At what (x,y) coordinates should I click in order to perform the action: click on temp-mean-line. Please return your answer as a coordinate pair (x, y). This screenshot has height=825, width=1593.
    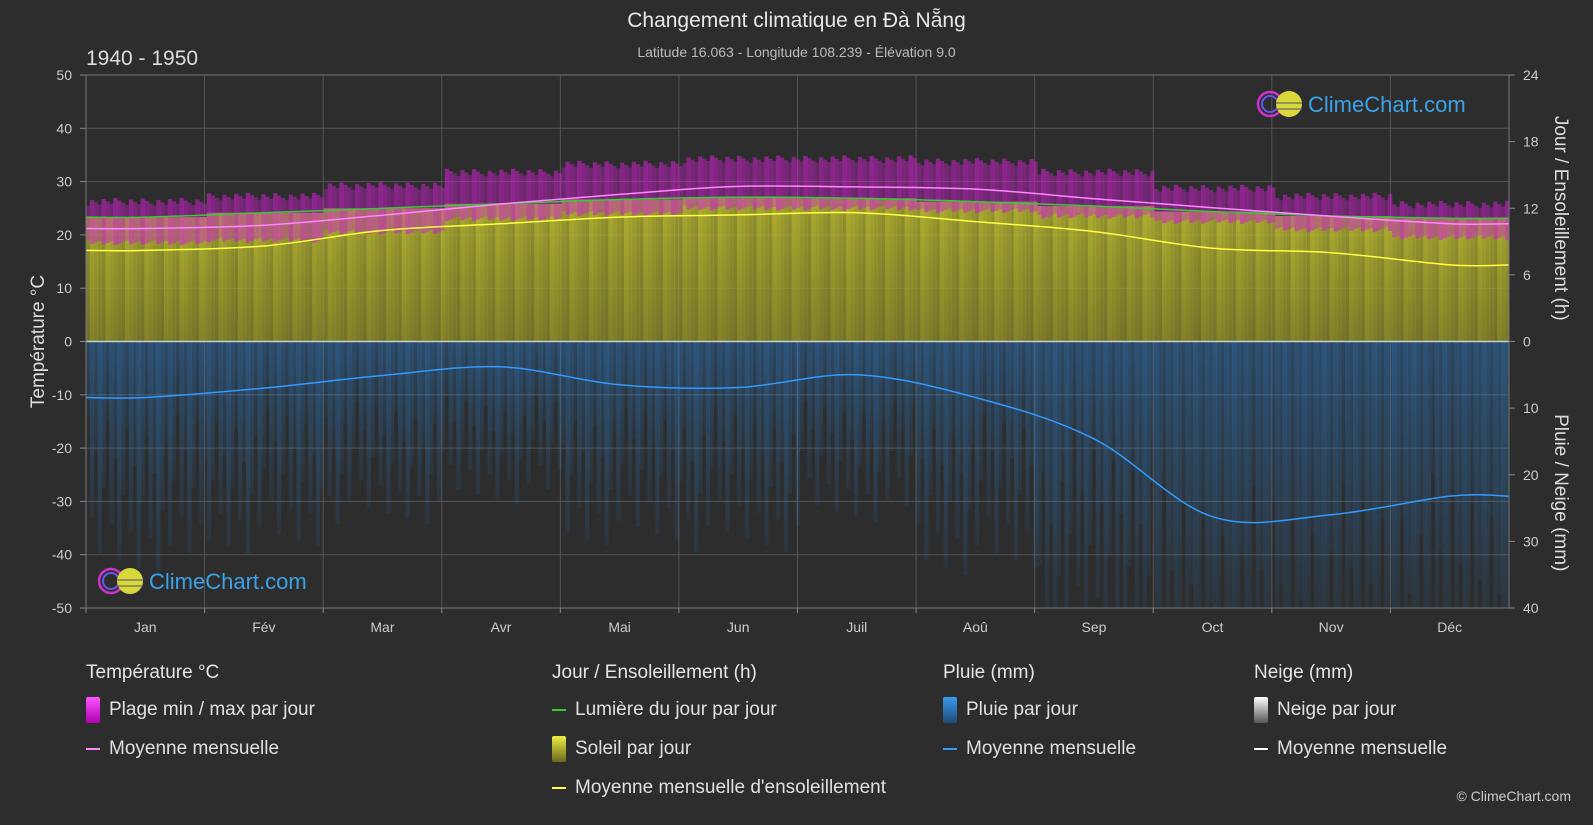
    Looking at the image, I should click on (797, 207).